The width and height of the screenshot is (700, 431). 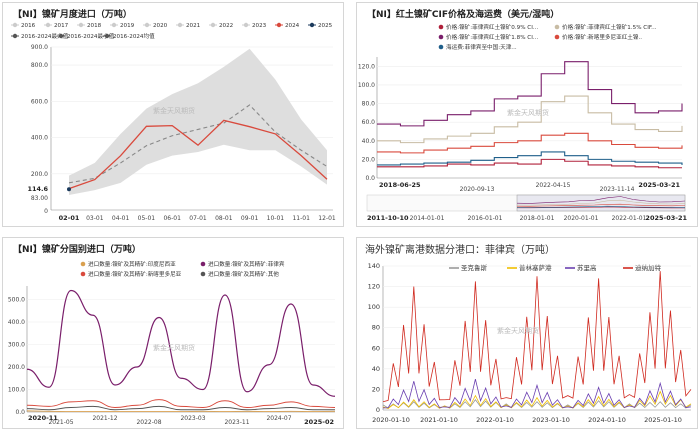 I want to click on legend-item: 迪纳加特, so click(x=648, y=267).